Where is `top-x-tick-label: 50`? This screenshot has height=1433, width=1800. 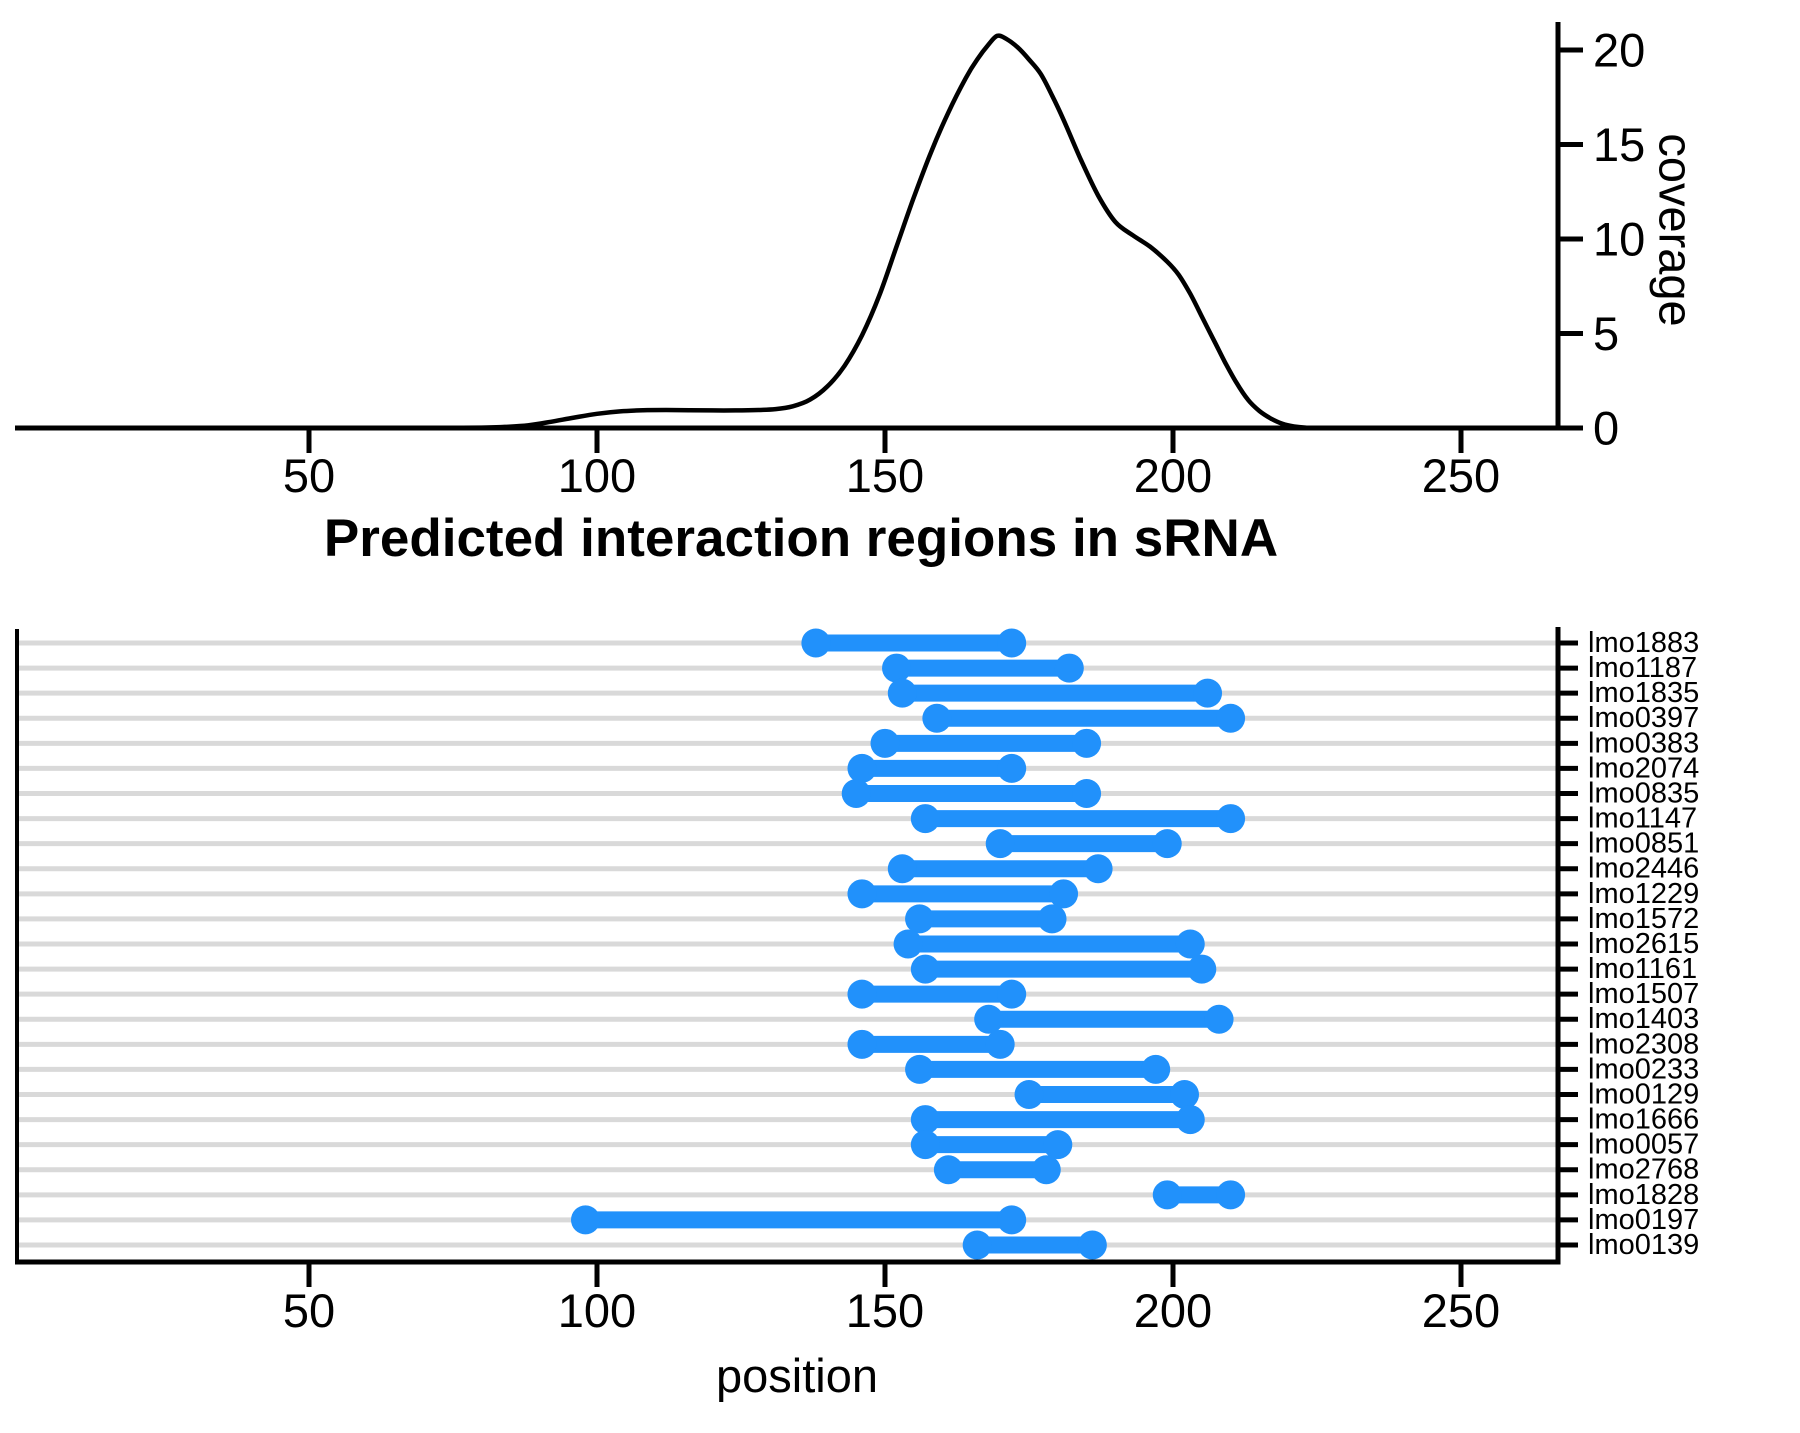
top-x-tick-label: 50 is located at coordinates (309, 475).